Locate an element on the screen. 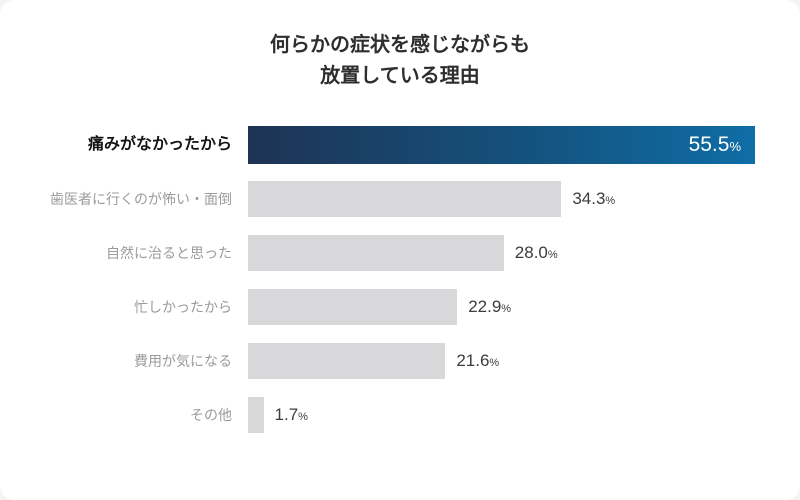 The height and width of the screenshot is (500, 800). chart-row: 歯医者に行くのが怖い・面倒 34.3% is located at coordinates (400, 199).